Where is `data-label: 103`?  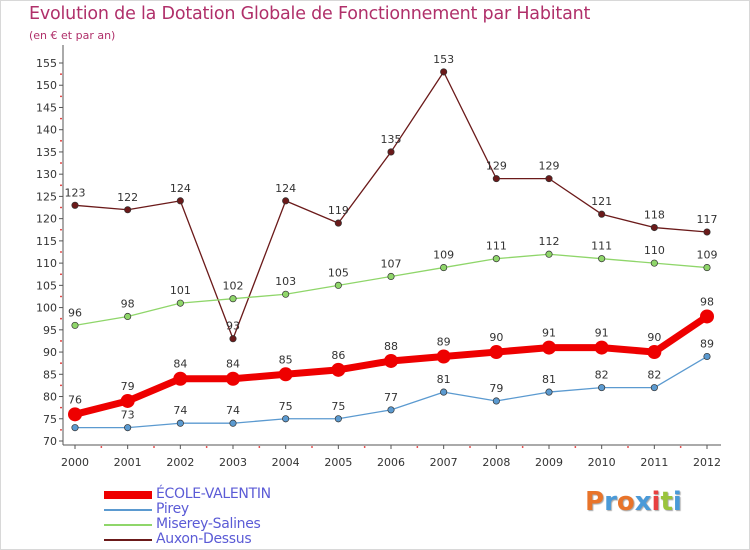 data-label: 103 is located at coordinates (285, 281).